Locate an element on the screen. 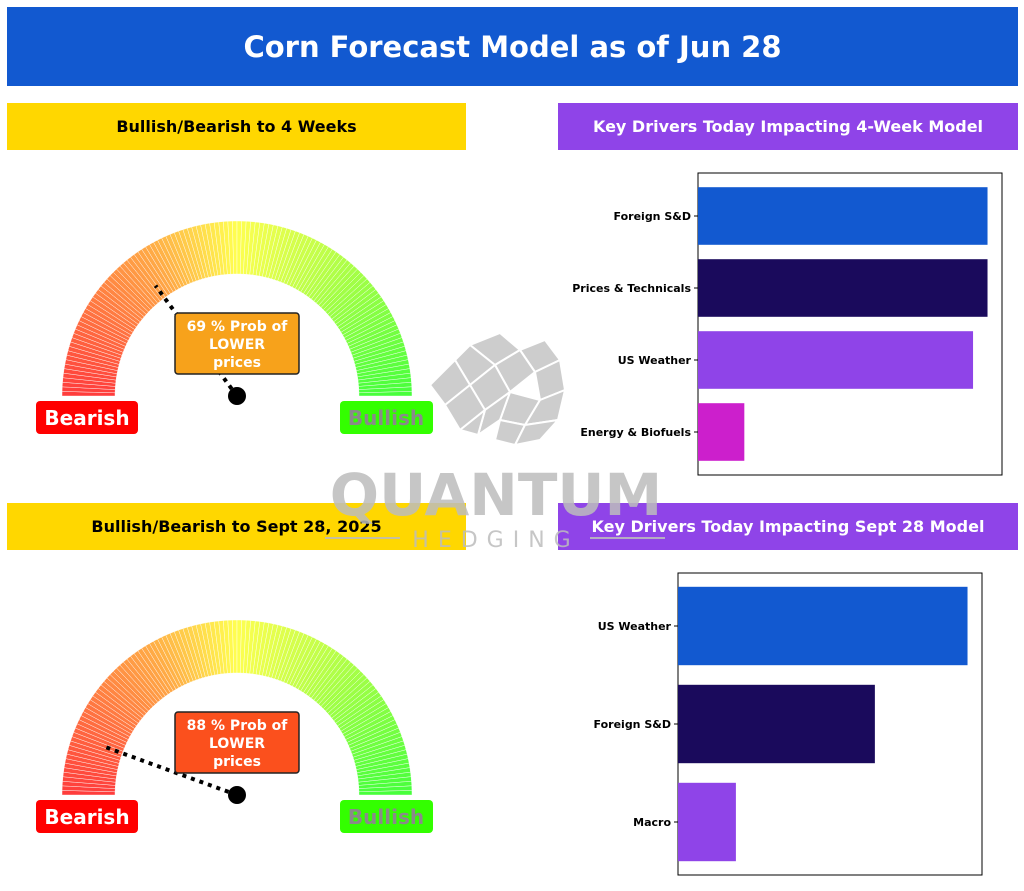 The width and height of the screenshot is (1024, 891). y-tick-label: Macro is located at coordinates (652, 822).